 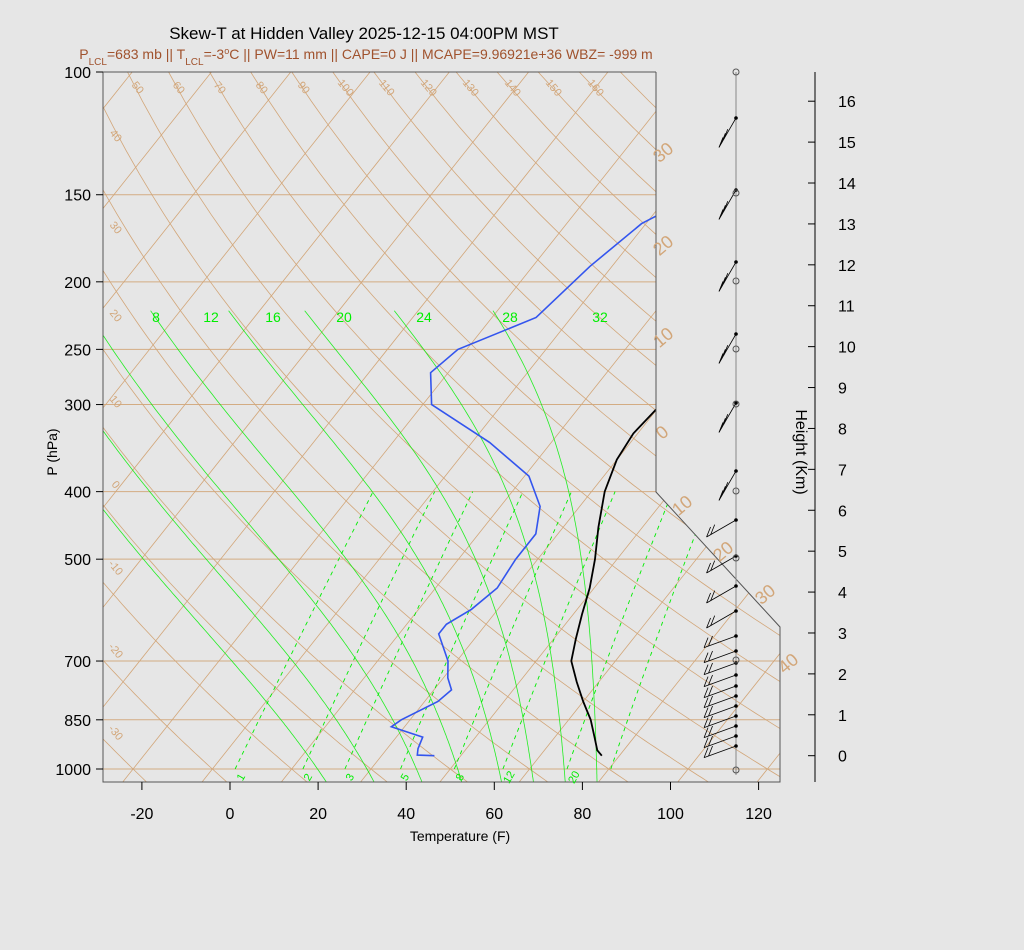 What do you see at coordinates (77, 350) in the screenshot?
I see `y-tick-label: 250` at bounding box center [77, 350].